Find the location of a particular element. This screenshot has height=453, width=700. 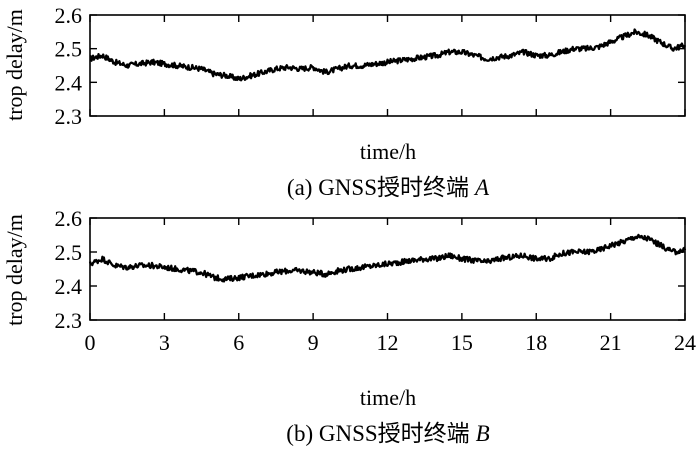

caption-text: (b) GNSS授时终端 is located at coordinates (377, 433).